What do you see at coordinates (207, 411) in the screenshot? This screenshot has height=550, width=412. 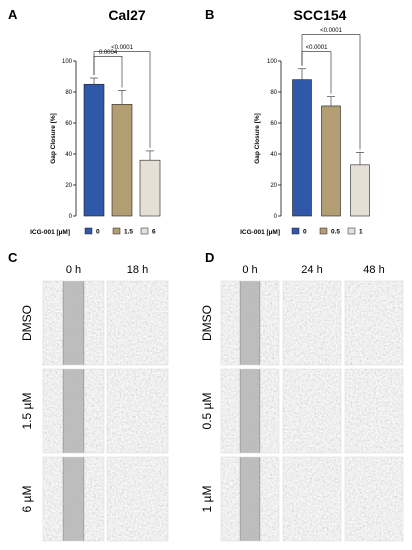 I see `row-label: 0.5 µM` at bounding box center [207, 411].